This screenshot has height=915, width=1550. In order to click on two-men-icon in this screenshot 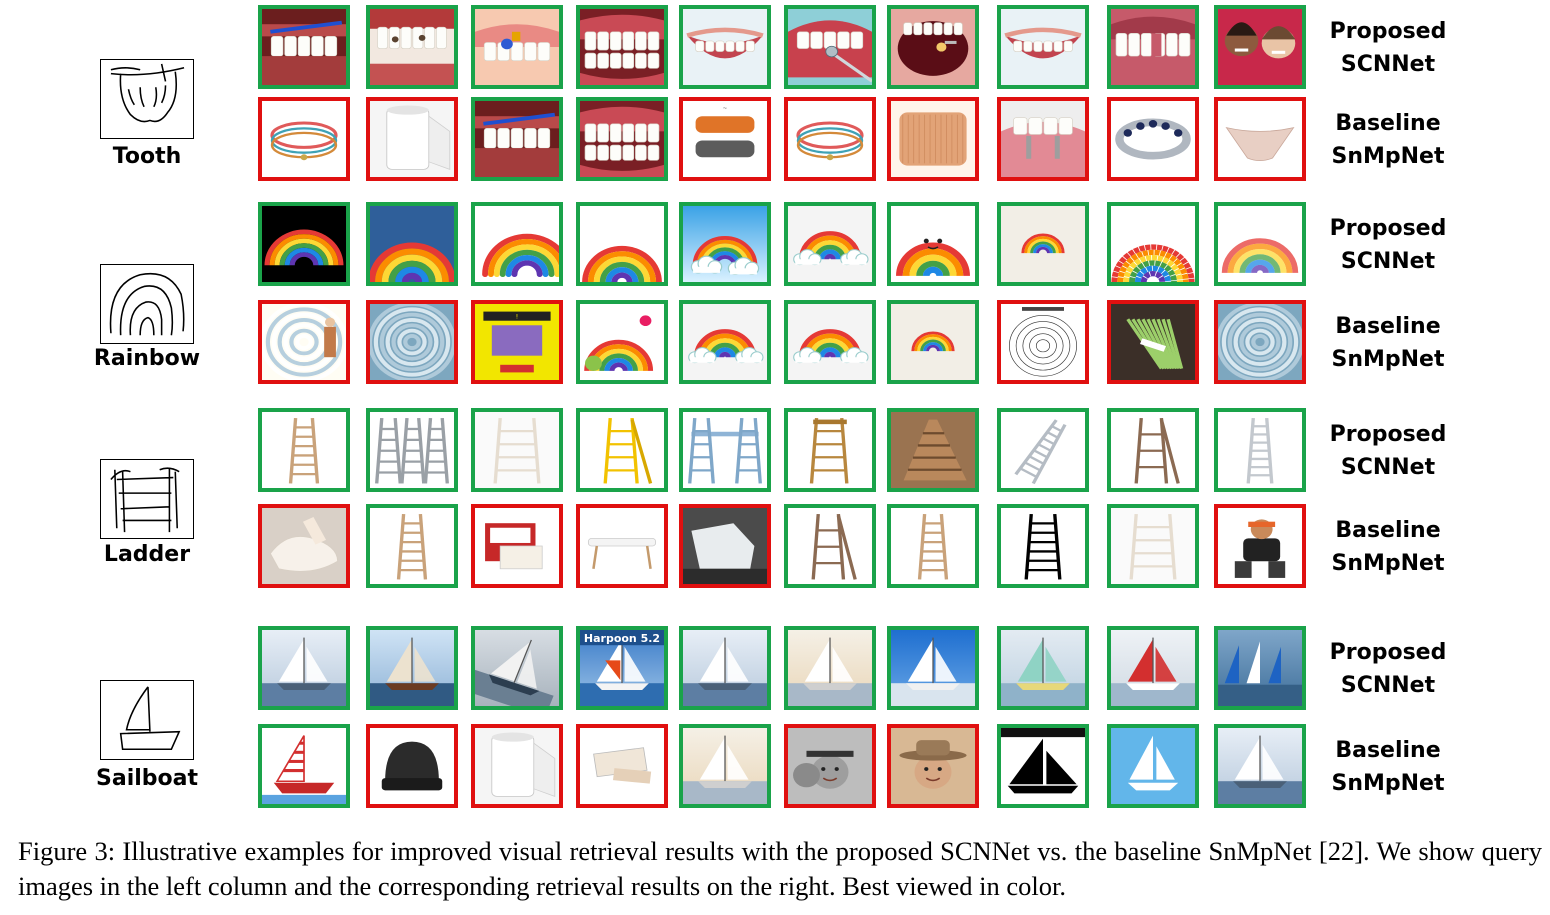, I will do `click(830, 766)`.